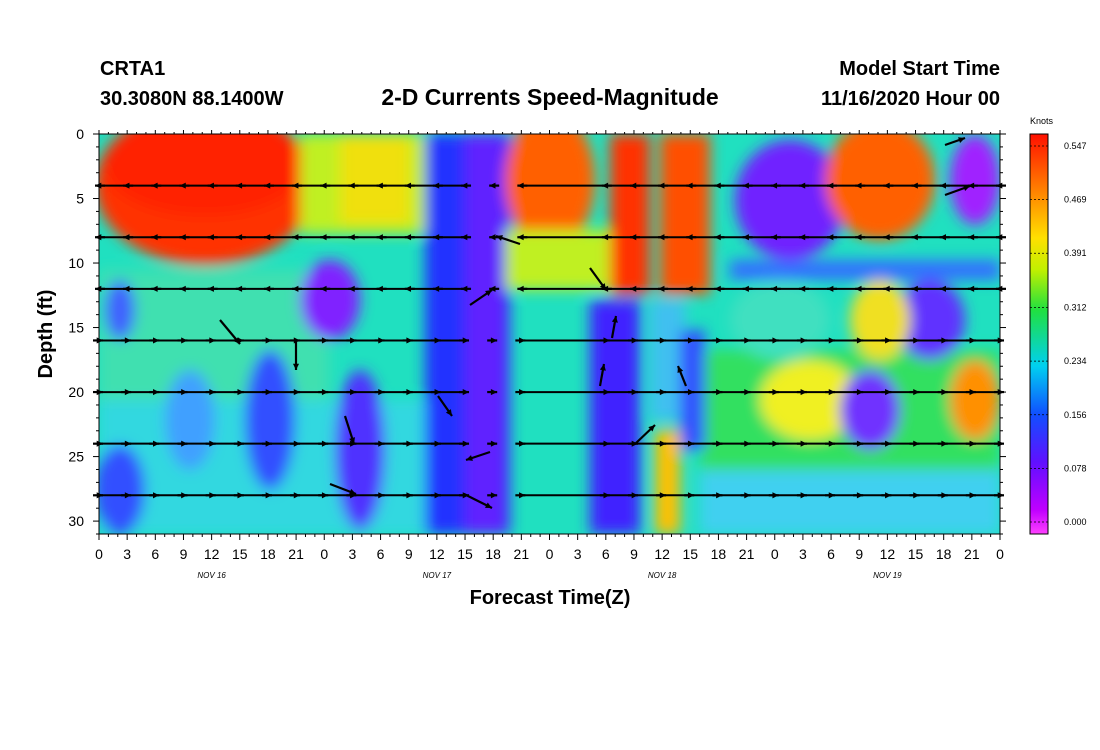 This screenshot has height=750, width=1100. What do you see at coordinates (1075, 308) in the screenshot?
I see `colorbar-tick-label: 0.312` at bounding box center [1075, 308].